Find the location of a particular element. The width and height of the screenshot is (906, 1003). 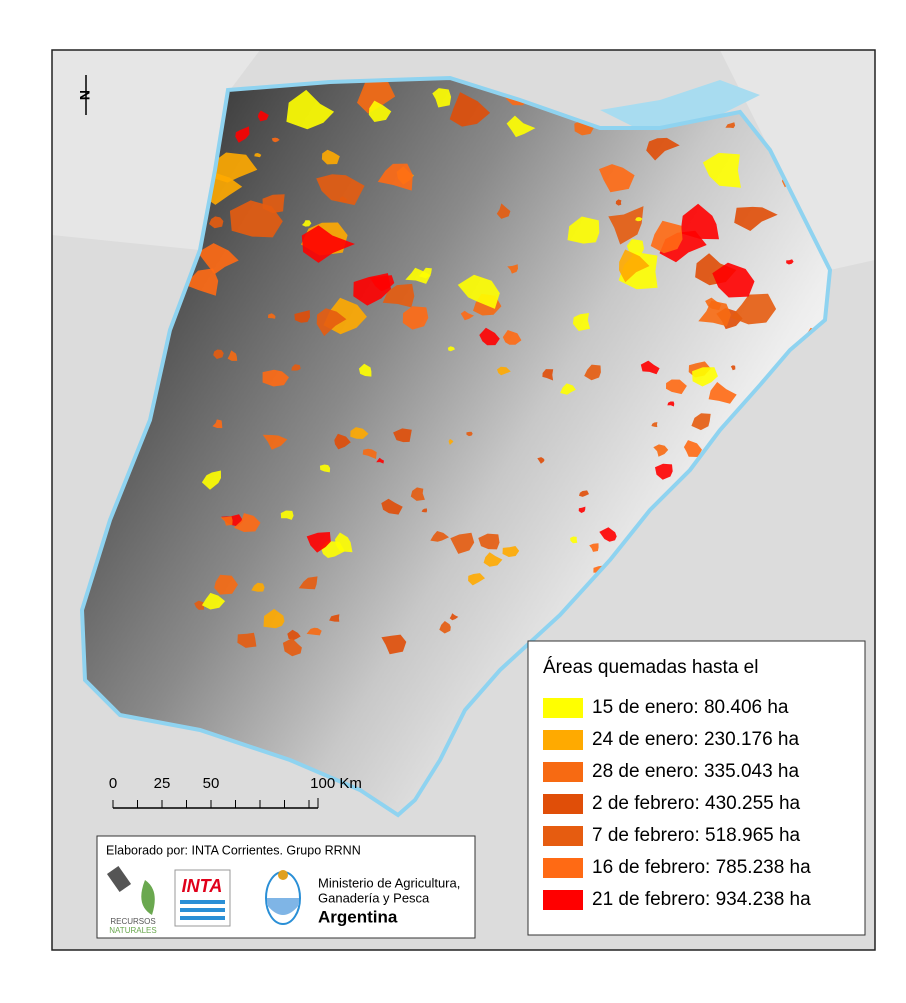

scale-label: 25 is located at coordinates (162, 783).